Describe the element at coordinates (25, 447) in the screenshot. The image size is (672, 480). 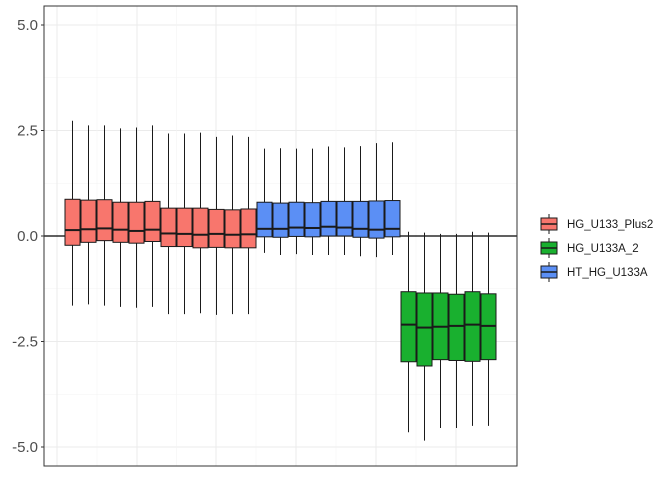
I see `y-tick-label: -5.0` at that location.